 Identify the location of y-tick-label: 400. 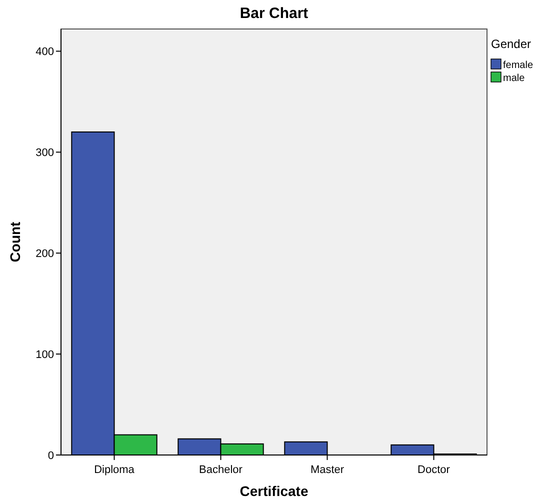
(45, 52).